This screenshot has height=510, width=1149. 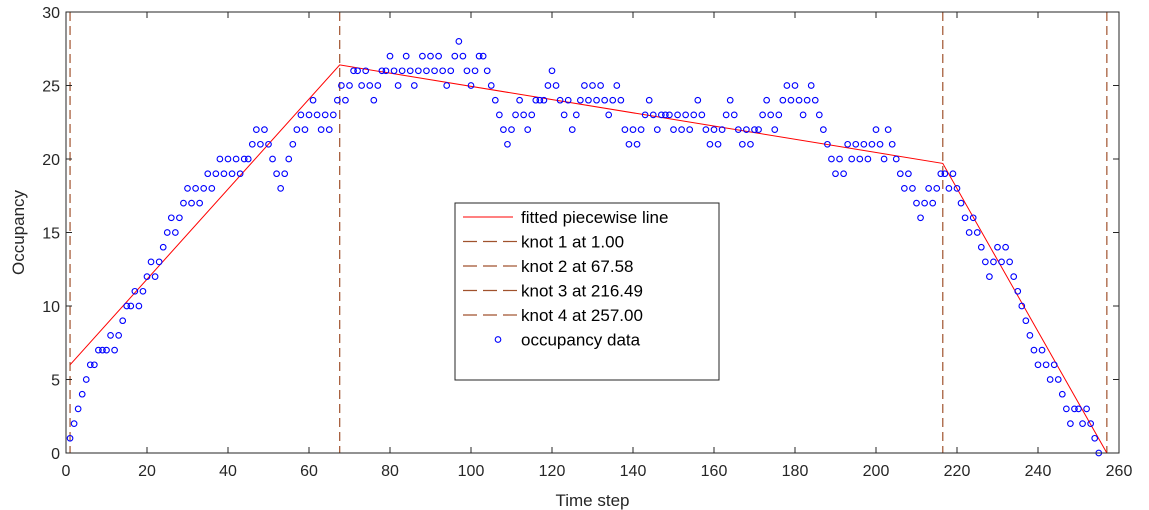 I want to click on legend-box, so click(x=587, y=291).